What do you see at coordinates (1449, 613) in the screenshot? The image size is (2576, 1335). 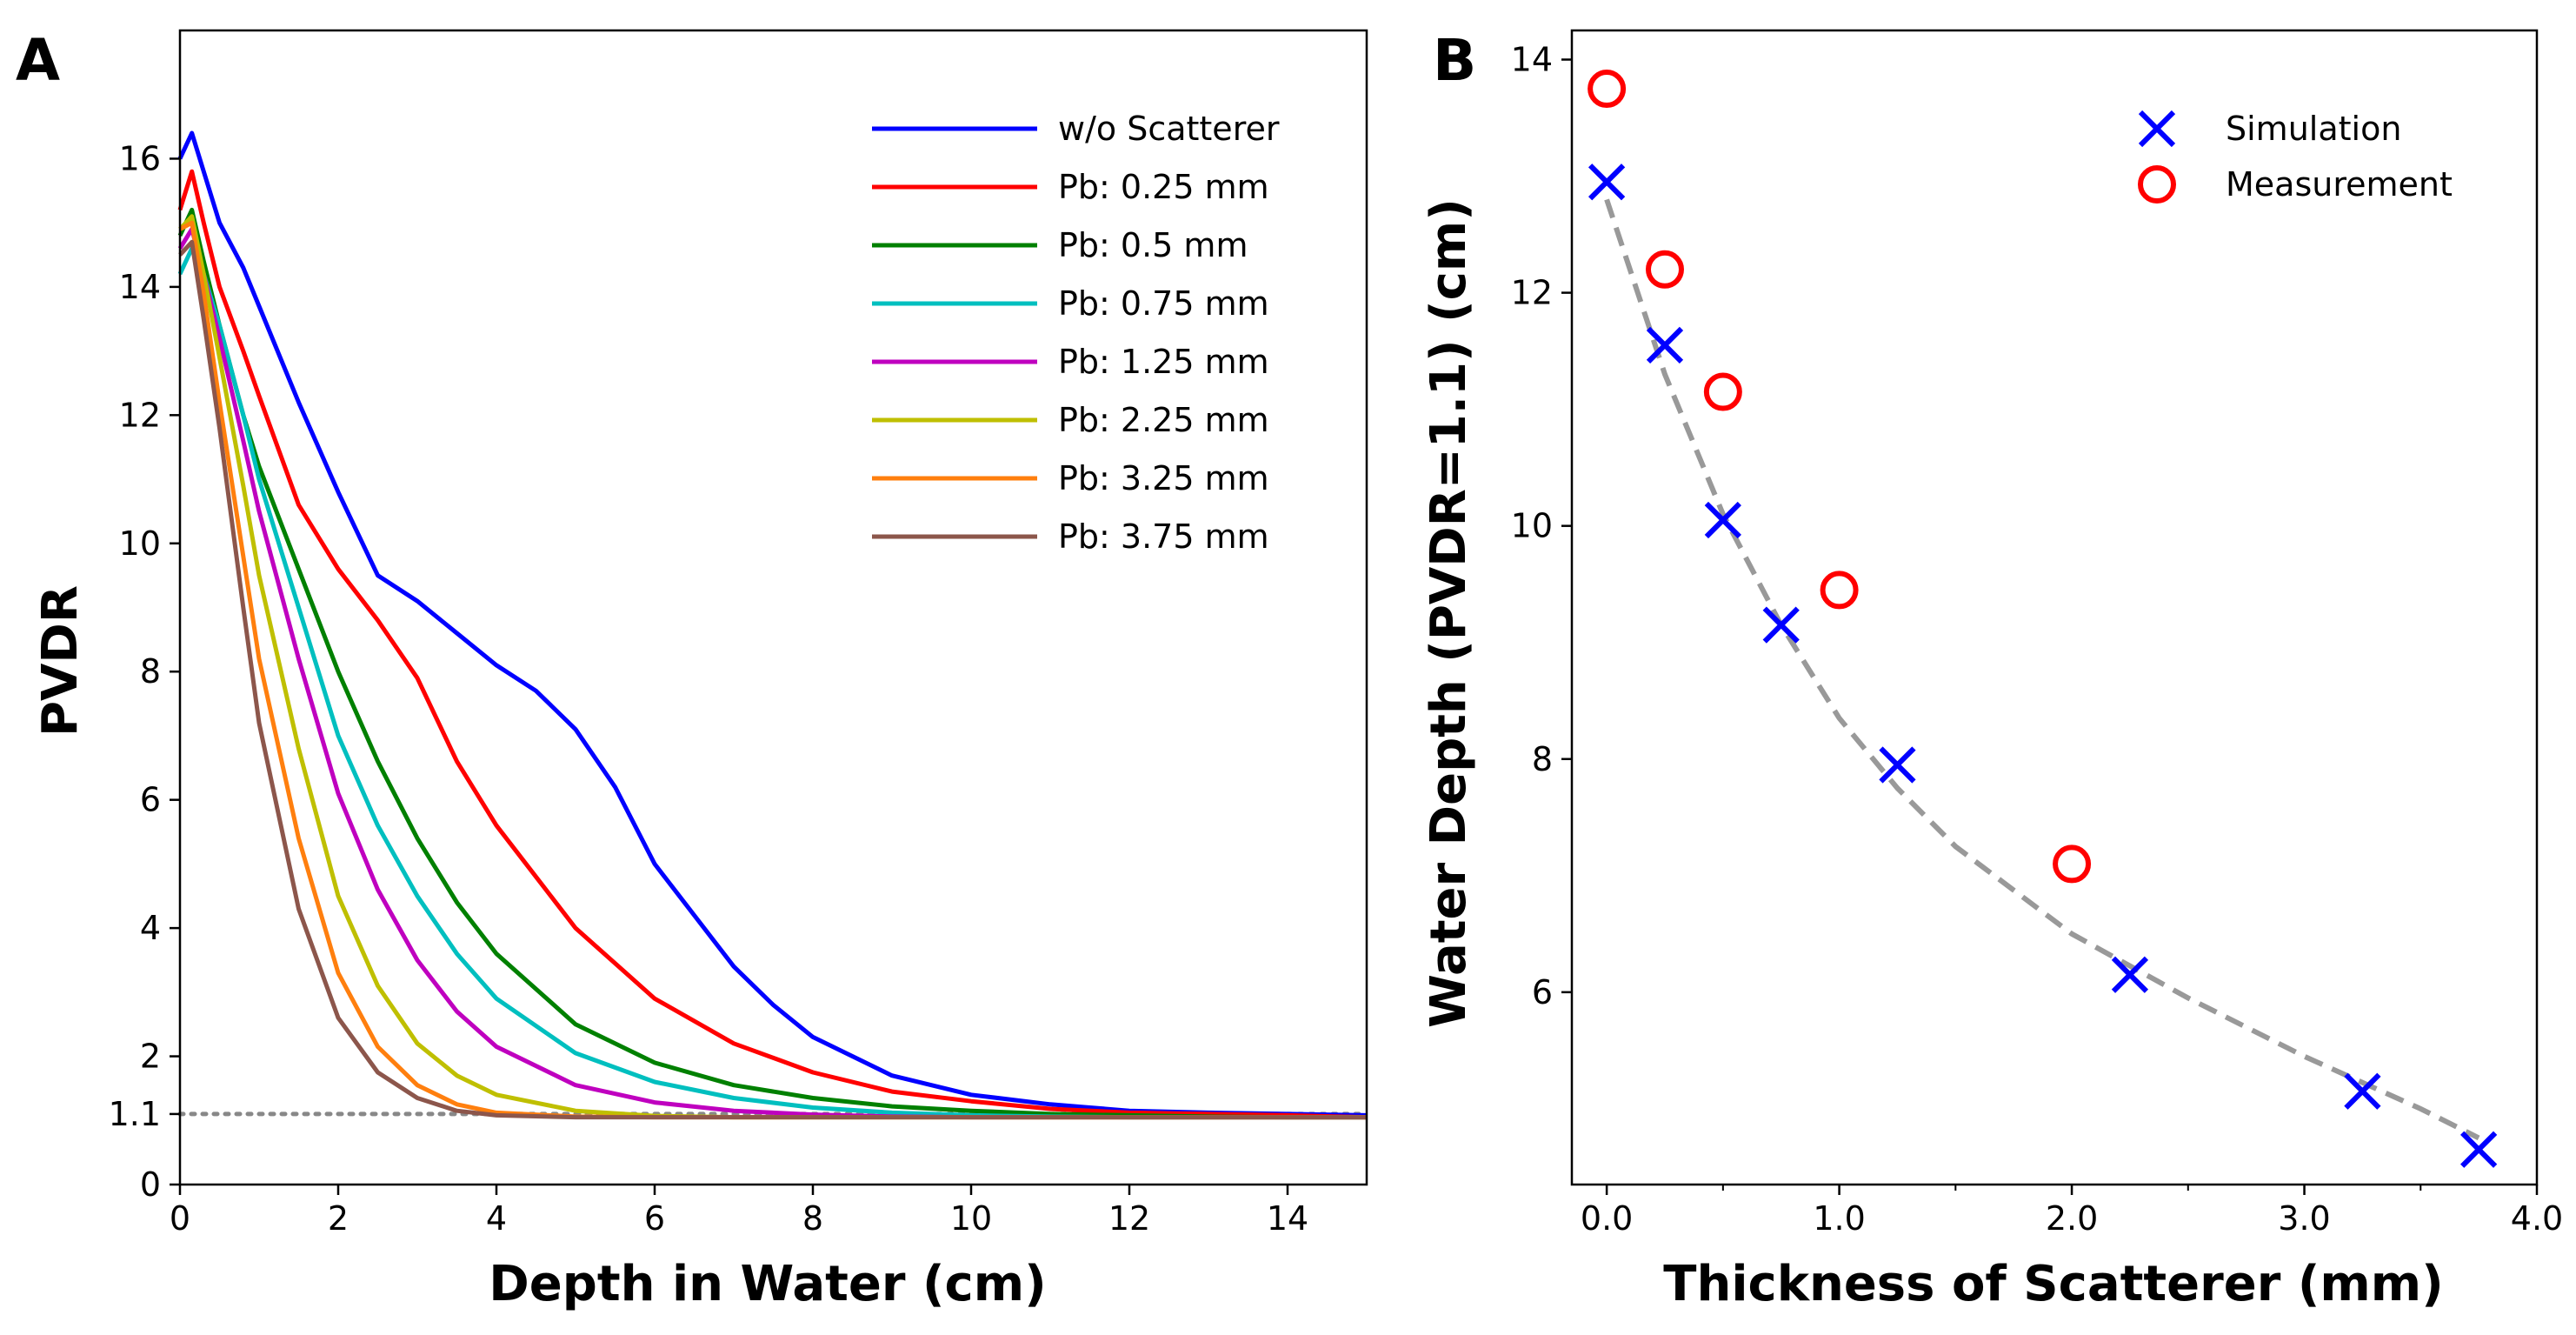 I see `panel-b-y-axis-label: Water Depth (PVDR=1.1) (cm)` at bounding box center [1449, 613].